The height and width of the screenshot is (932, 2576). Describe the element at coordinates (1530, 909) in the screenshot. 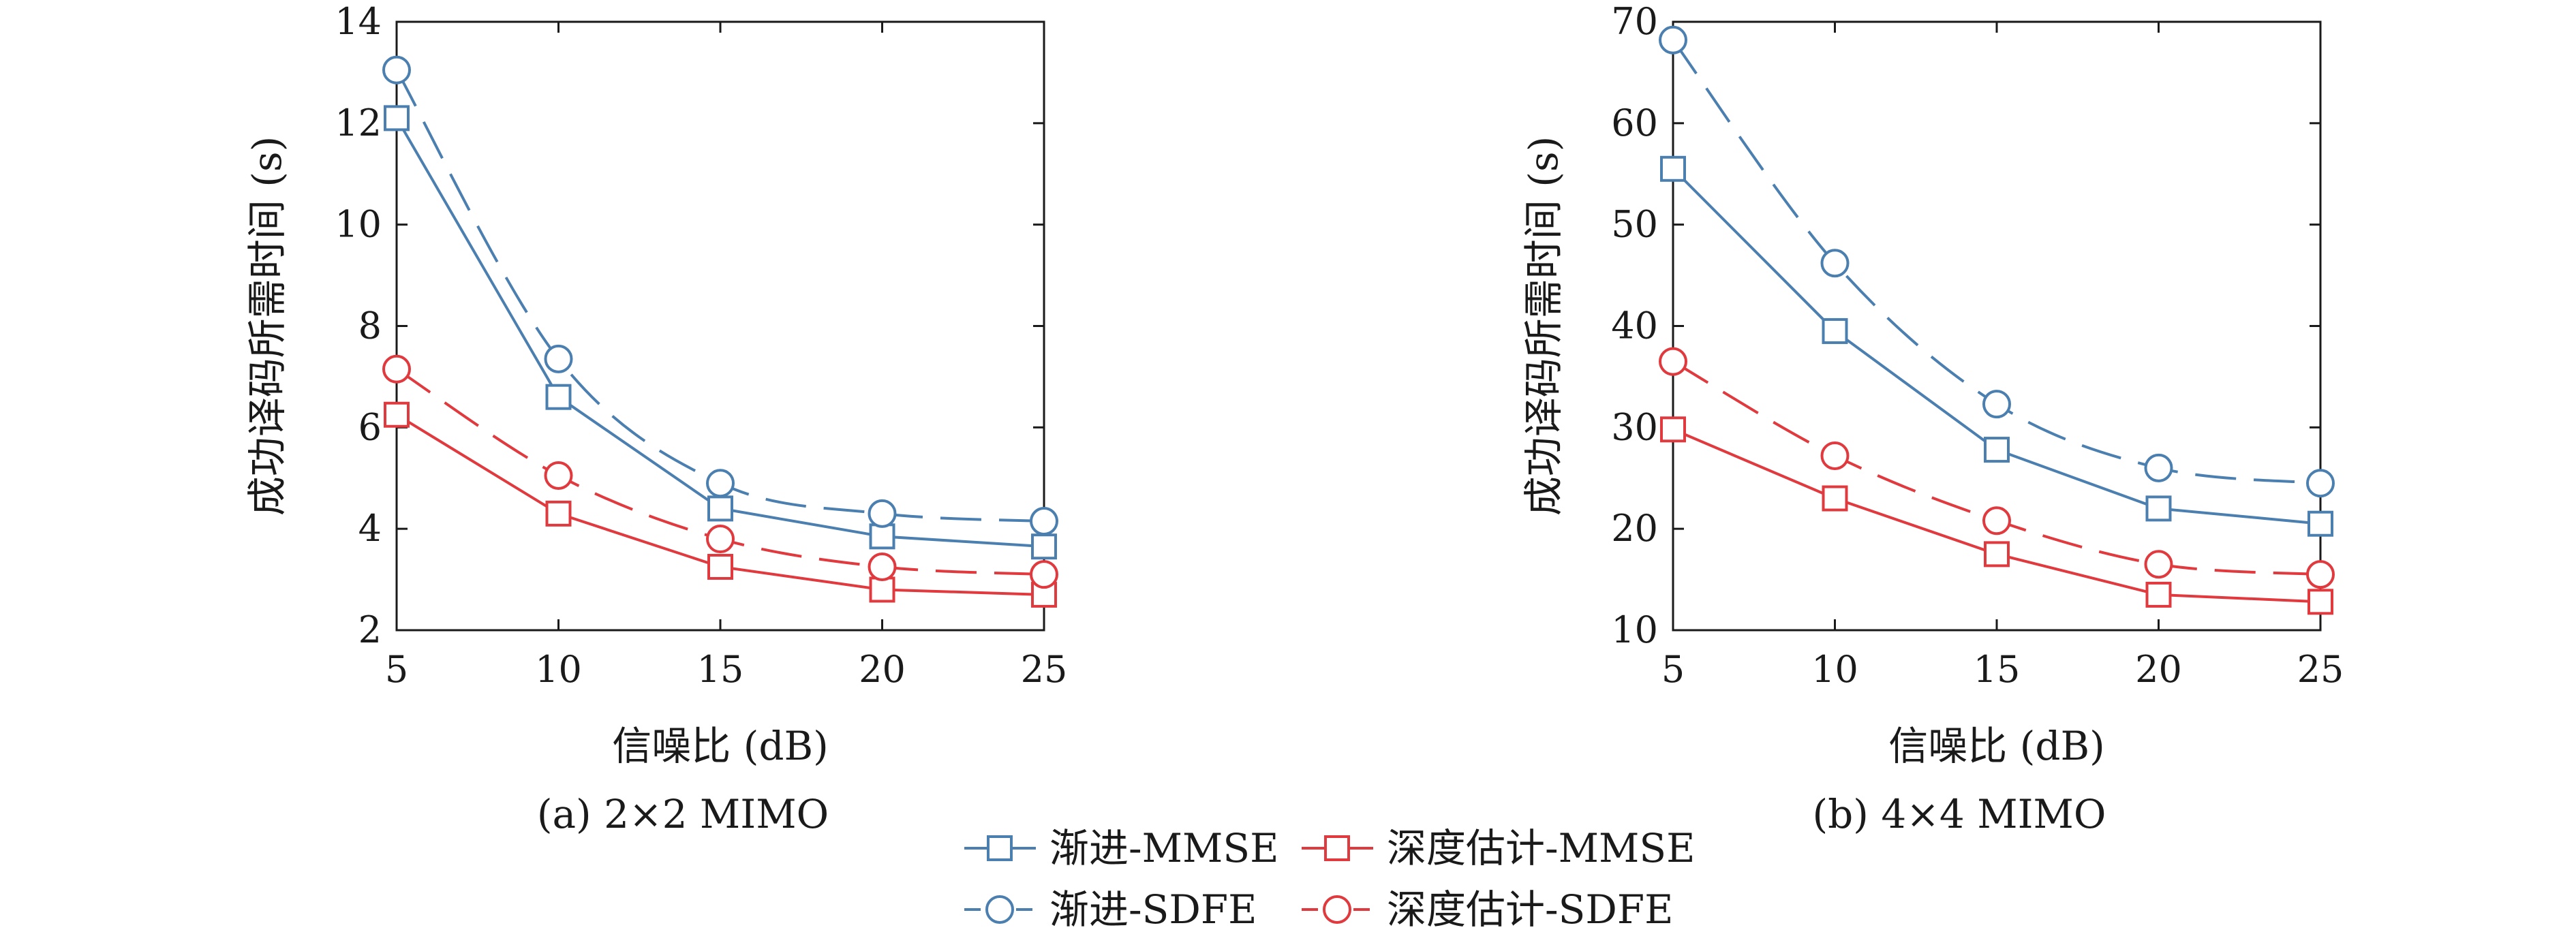

I see `legend-label: 深度估计-SDFE` at that location.